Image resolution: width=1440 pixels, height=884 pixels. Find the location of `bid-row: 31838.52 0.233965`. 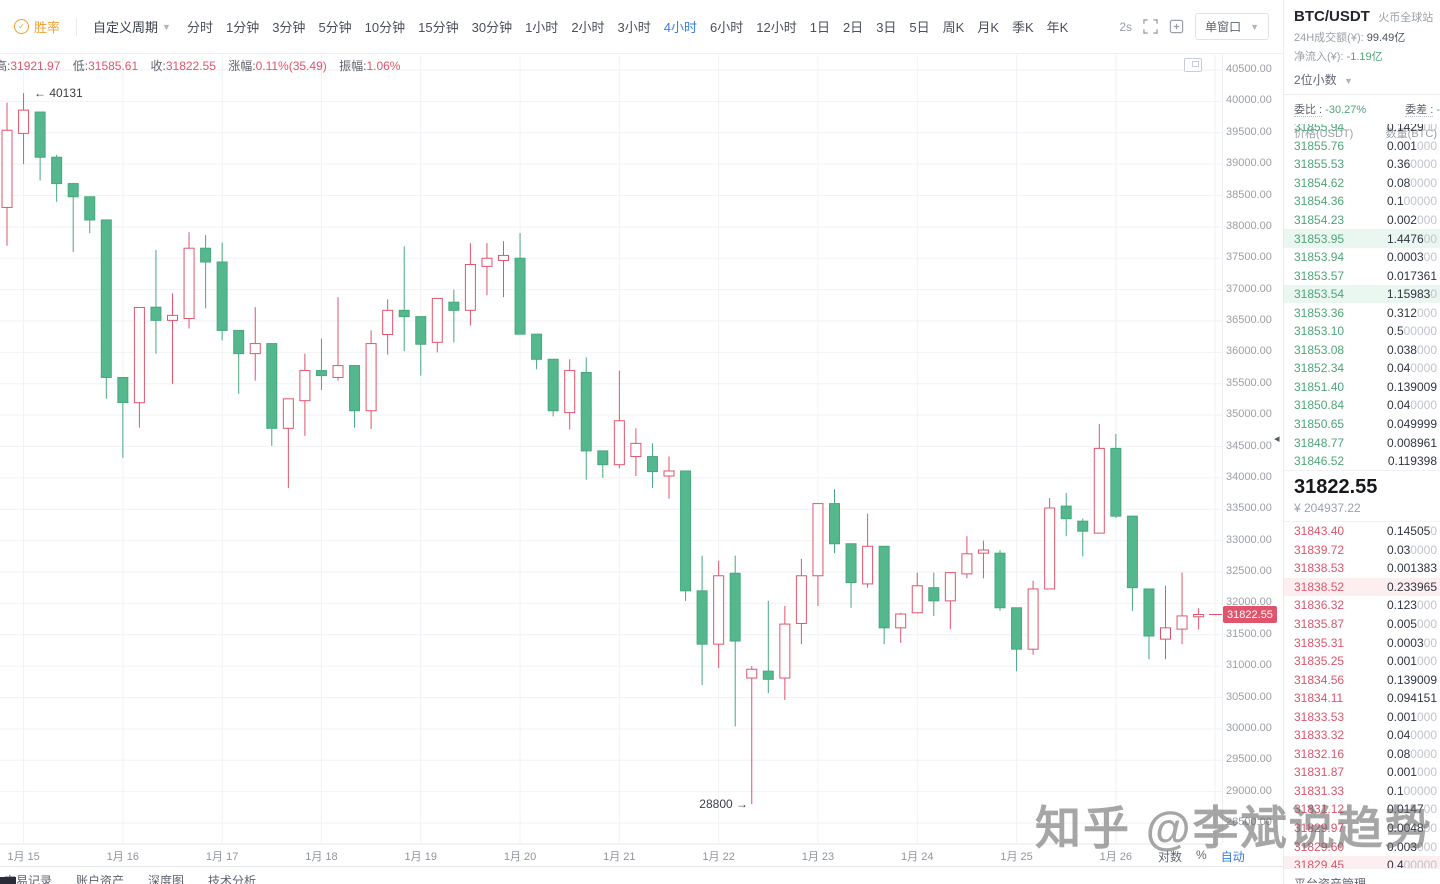

bid-row: 31838.52 0.233965 is located at coordinates (1362, 587).